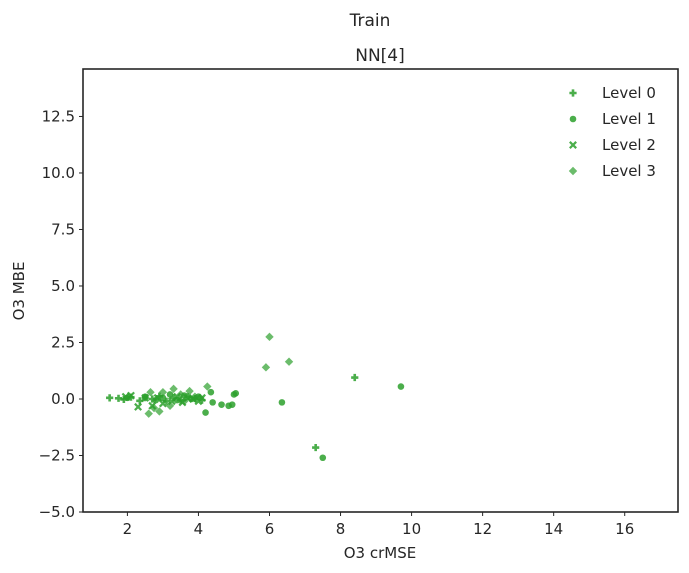 The height and width of the screenshot is (573, 689). I want to click on x-tick-label: 16, so click(624, 529).